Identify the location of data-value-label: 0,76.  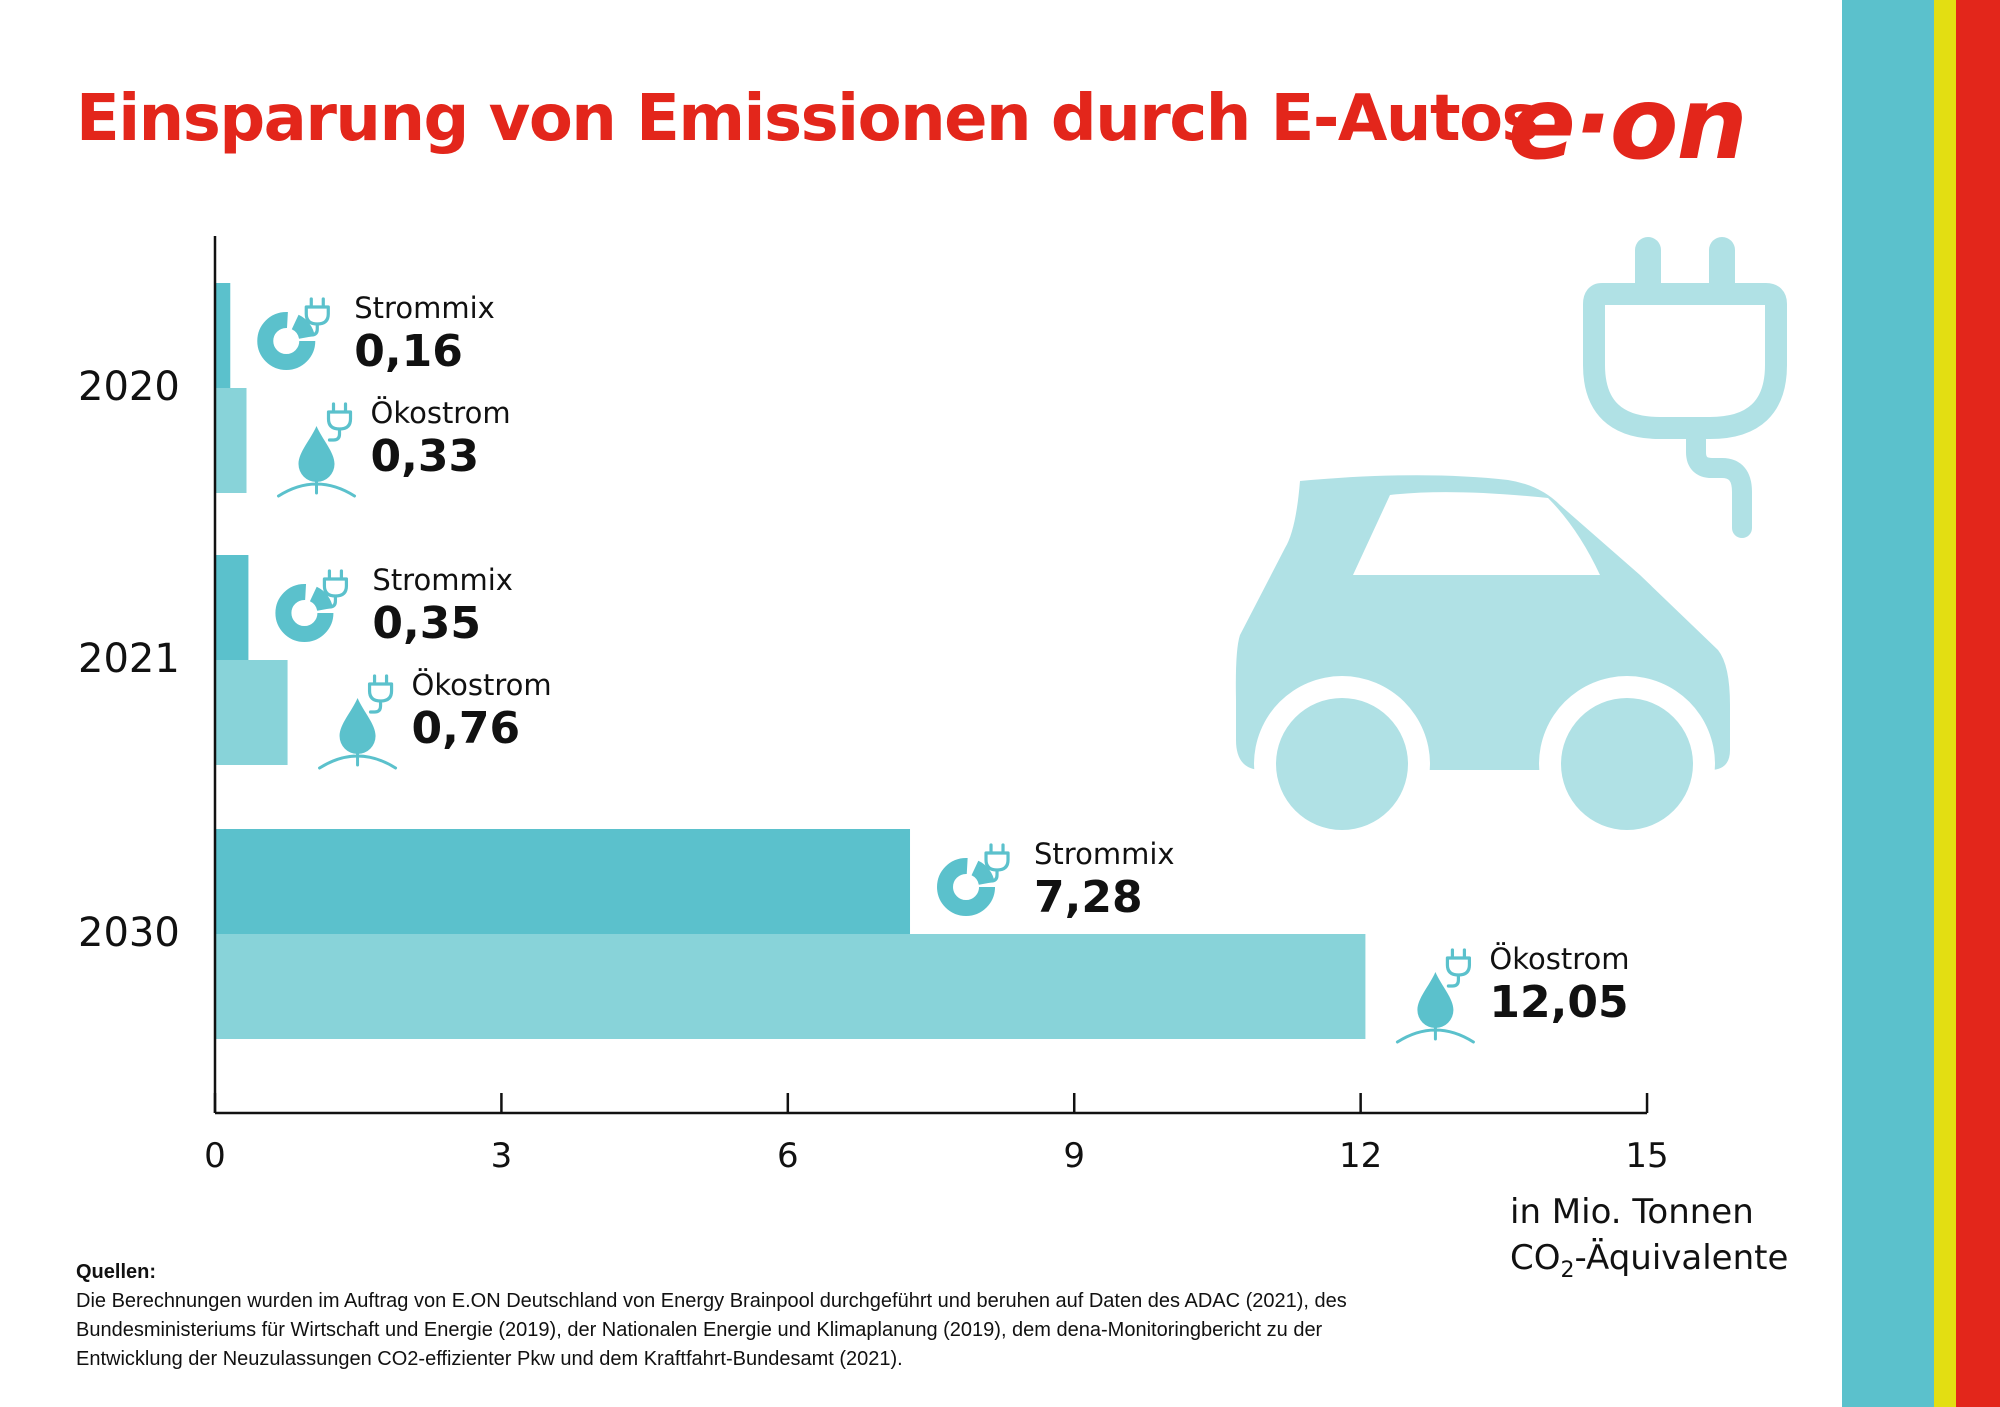
(466, 728).